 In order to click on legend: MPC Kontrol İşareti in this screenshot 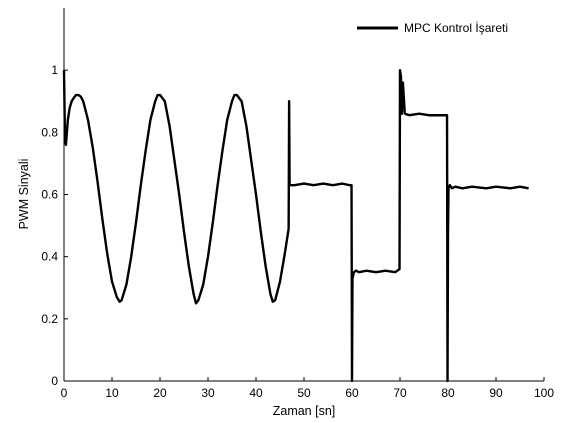, I will do `click(432, 28)`.